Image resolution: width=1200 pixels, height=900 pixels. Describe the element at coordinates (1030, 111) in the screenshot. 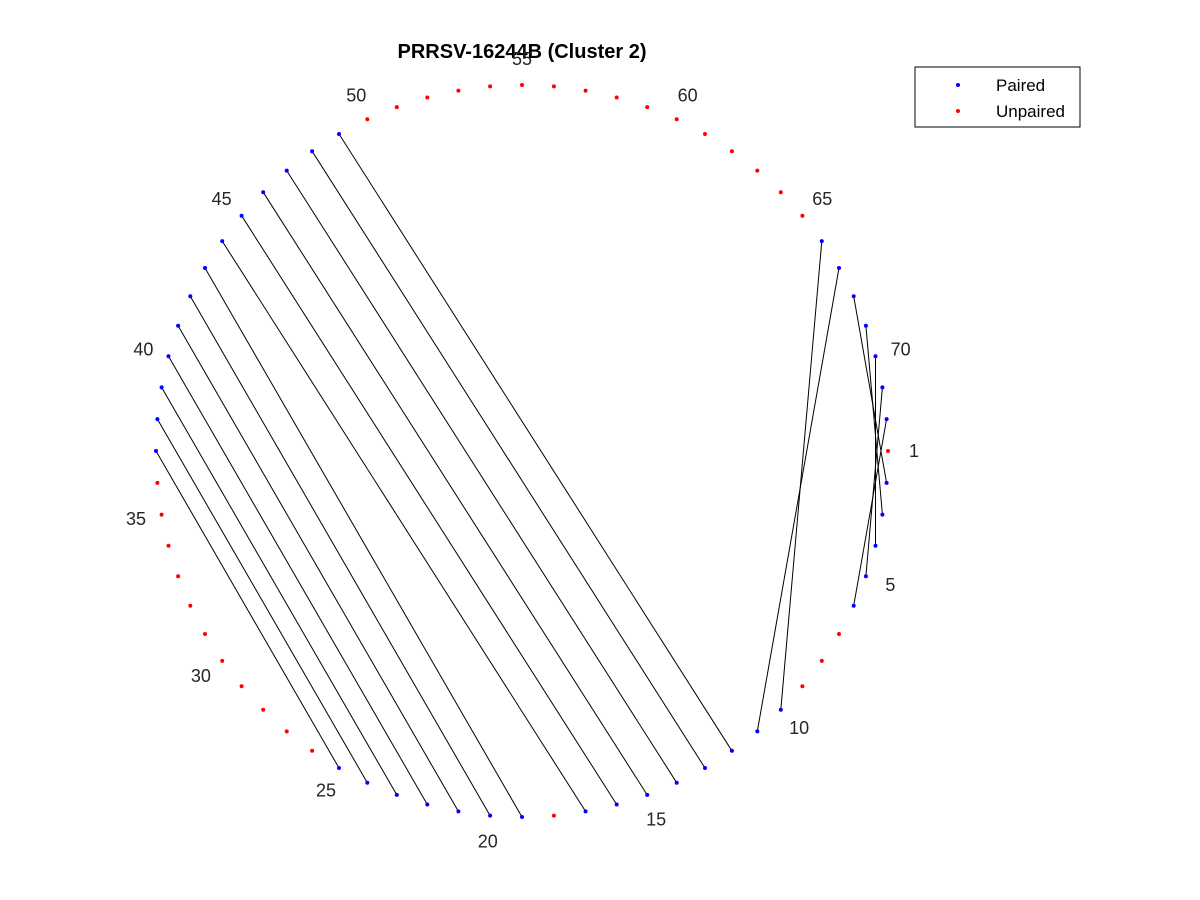

I see `legend-label-unpaired: Unpaired` at that location.